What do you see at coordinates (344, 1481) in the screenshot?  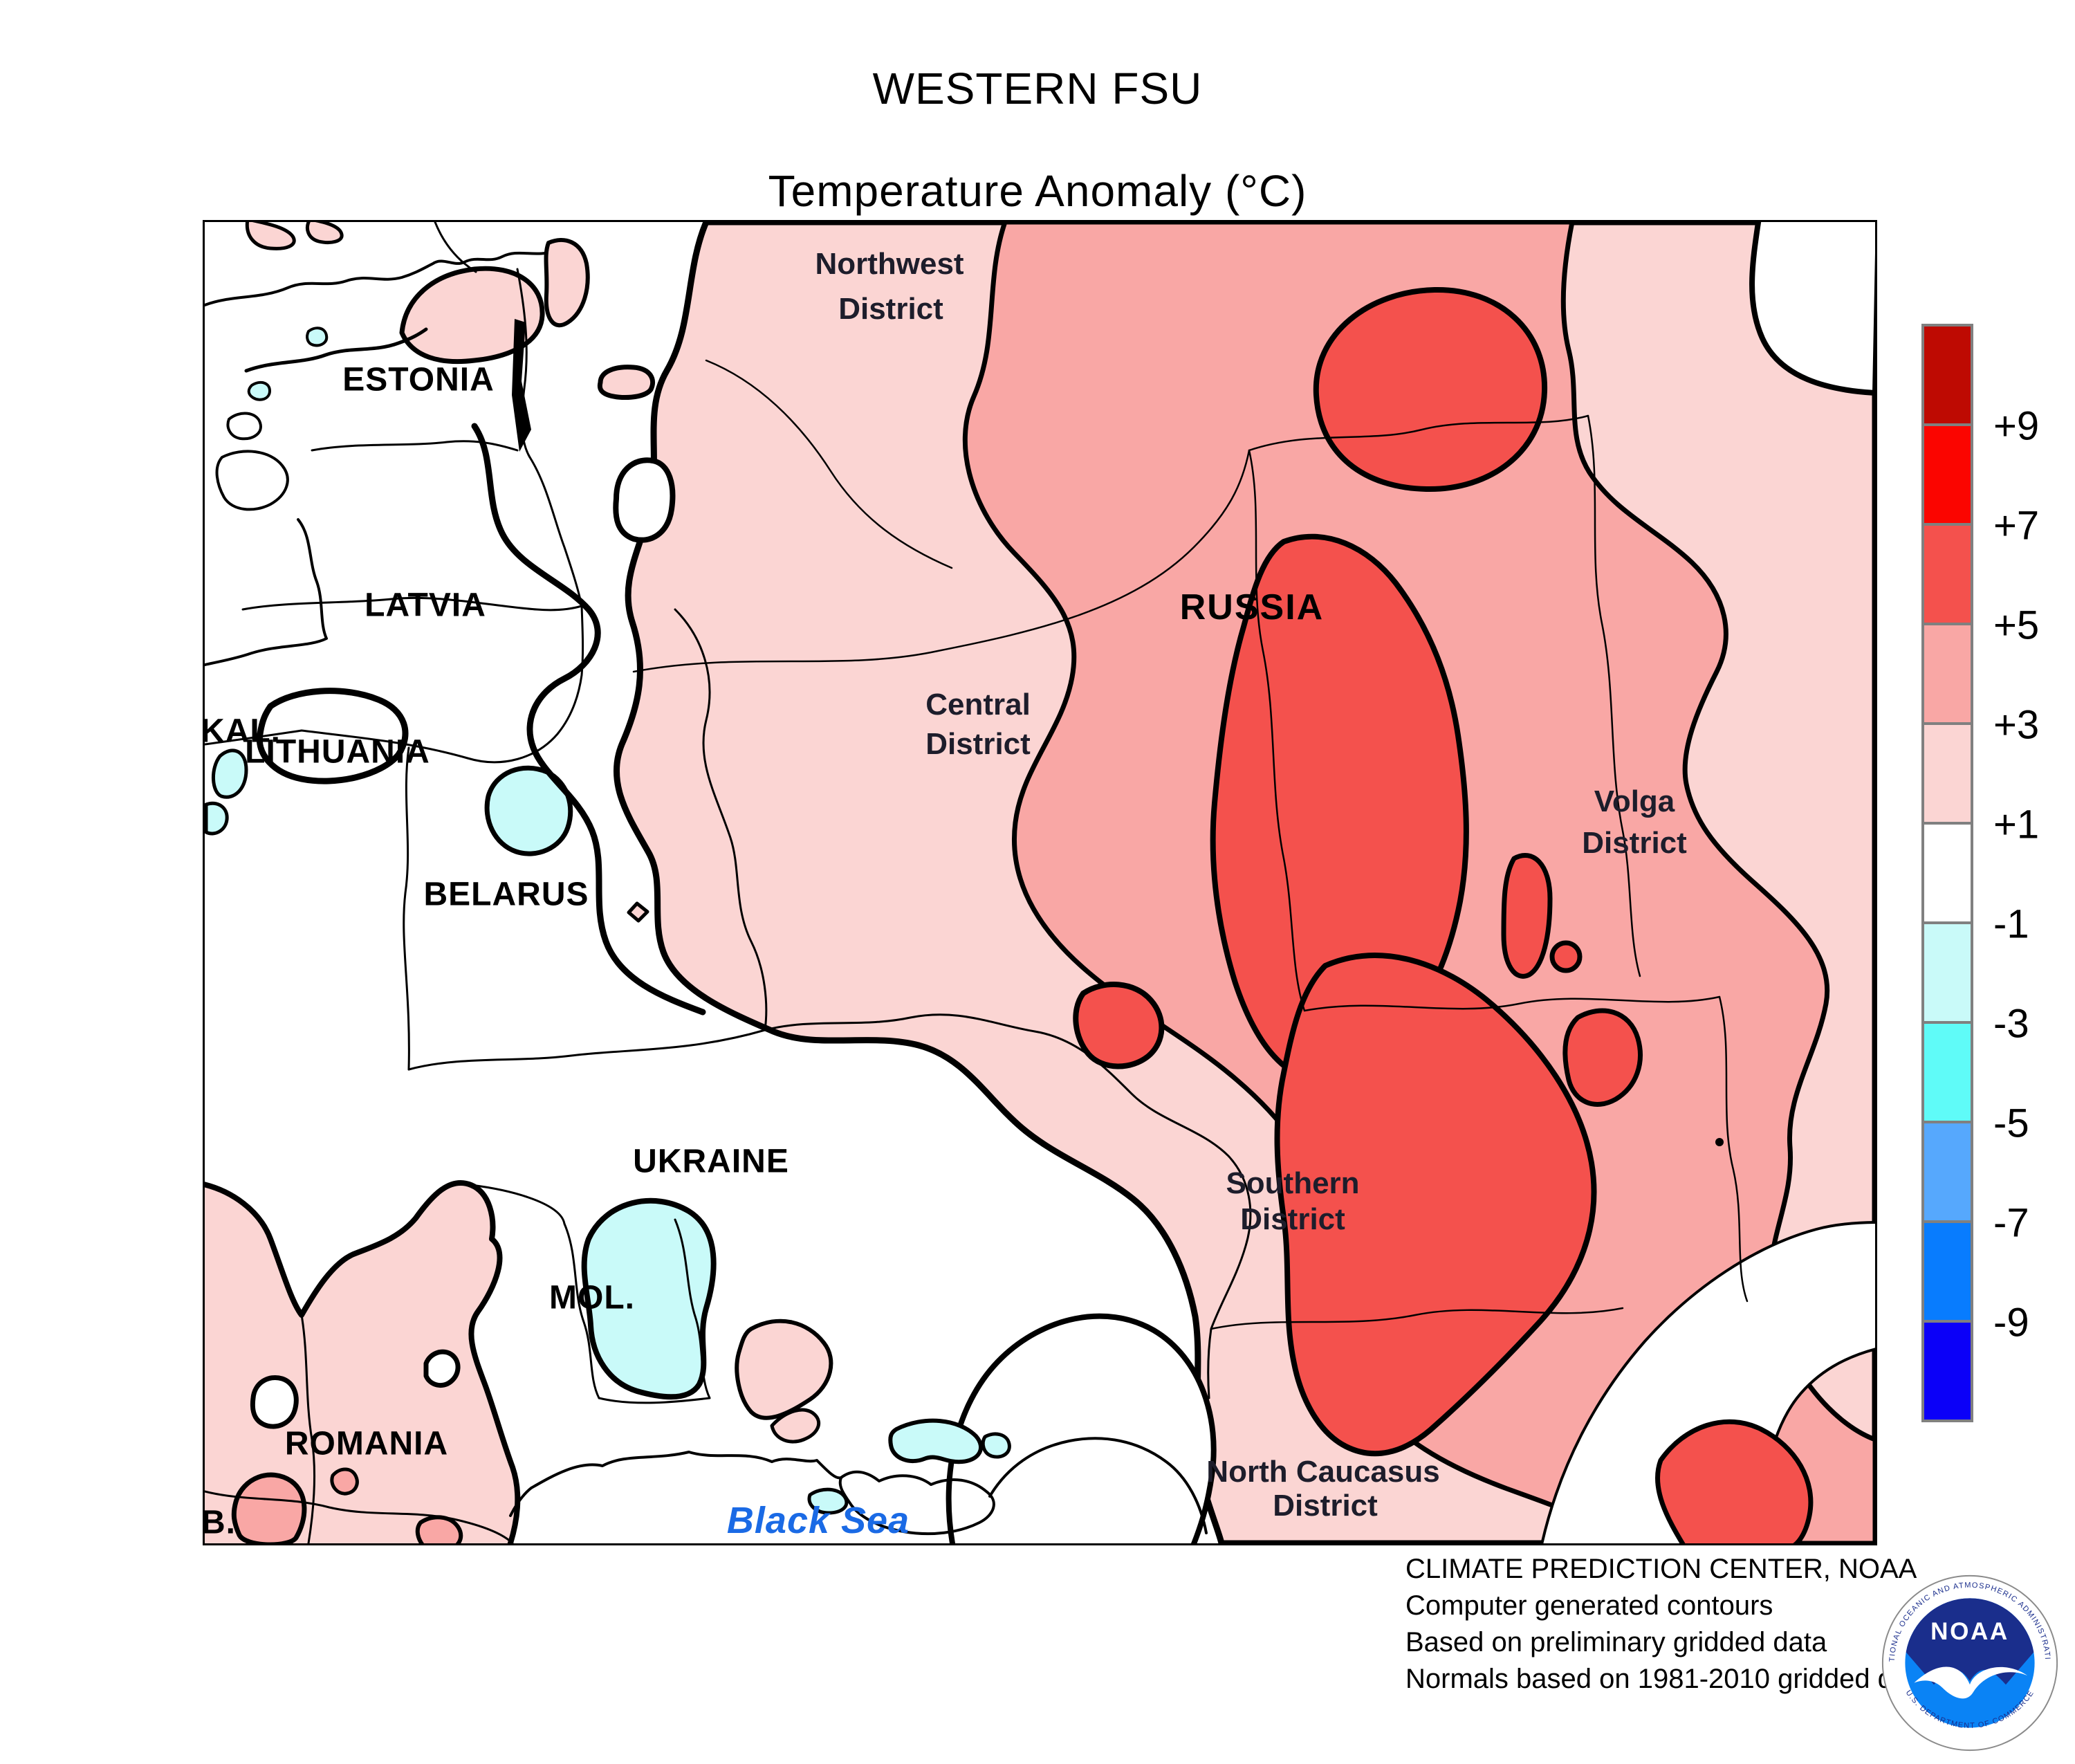 I see `contour-plus3-romania-tiny` at bounding box center [344, 1481].